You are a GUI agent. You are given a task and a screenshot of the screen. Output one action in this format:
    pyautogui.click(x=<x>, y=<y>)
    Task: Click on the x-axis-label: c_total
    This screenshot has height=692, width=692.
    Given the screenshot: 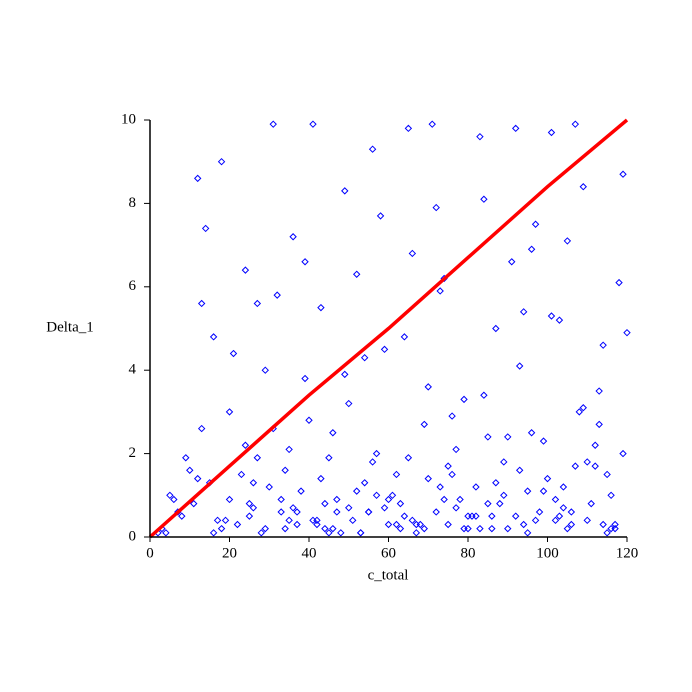 What is the action you would take?
    pyautogui.click(x=388, y=575)
    